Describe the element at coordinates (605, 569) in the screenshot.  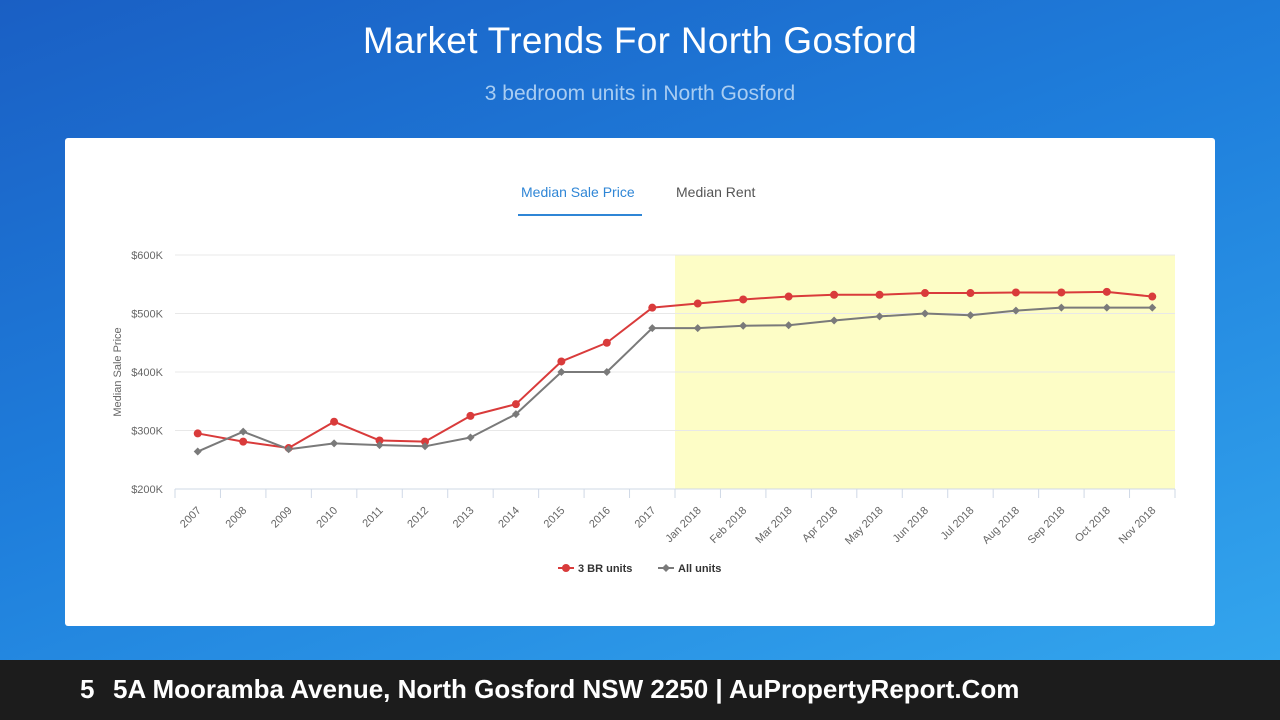
I see `legend-label: 3 BR units` at that location.